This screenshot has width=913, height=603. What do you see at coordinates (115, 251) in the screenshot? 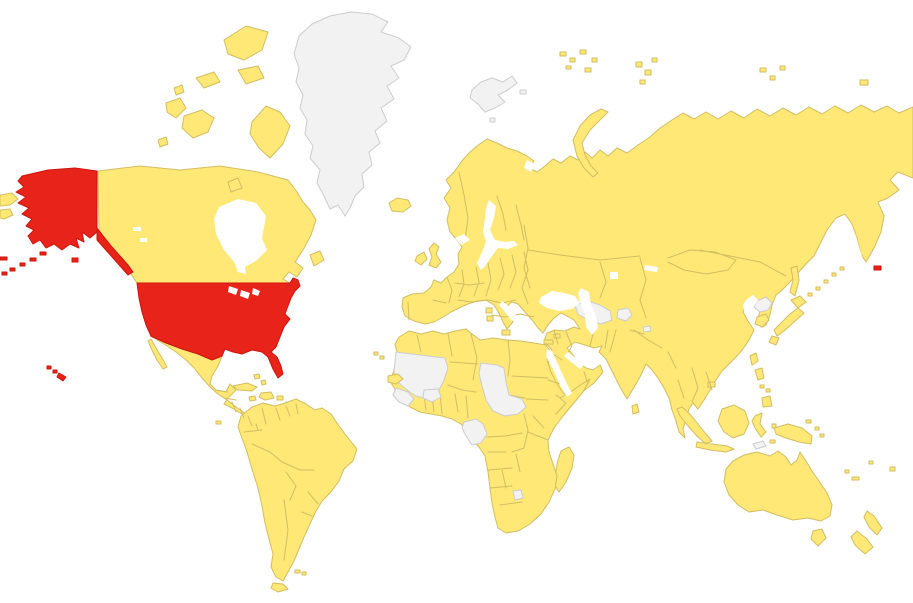
I see `alaska-panhandle` at bounding box center [115, 251].